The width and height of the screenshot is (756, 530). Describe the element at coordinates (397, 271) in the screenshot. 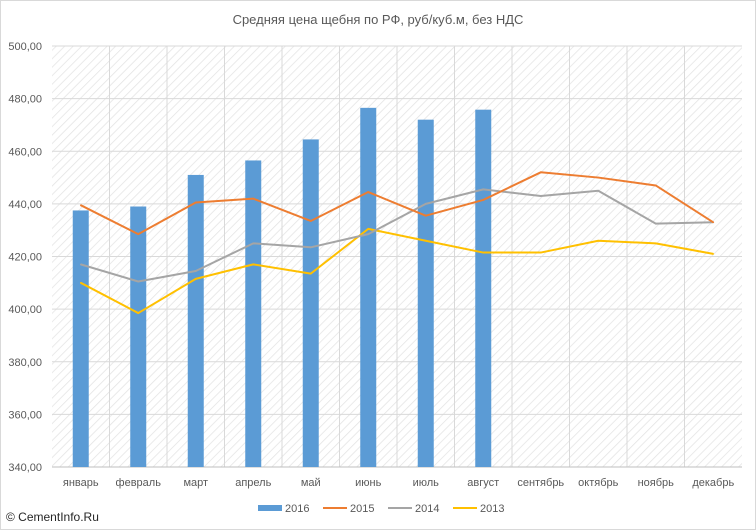

I see `line-series-2013` at that location.